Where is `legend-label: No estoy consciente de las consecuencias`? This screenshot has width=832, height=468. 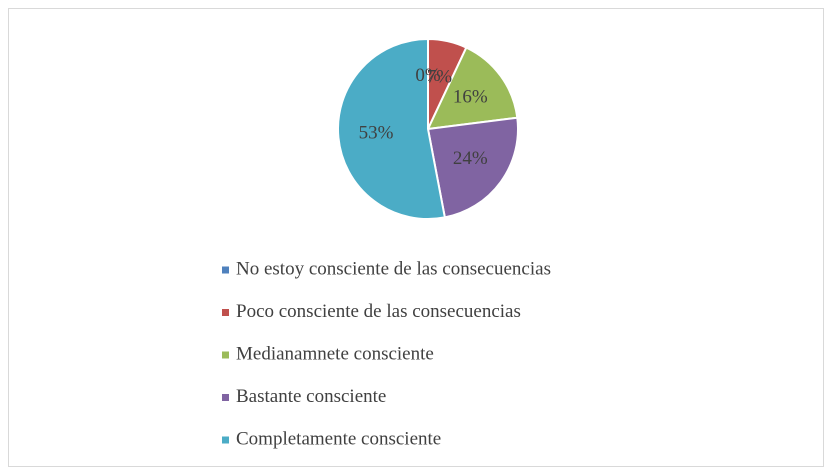
legend-label: No estoy consciente de las consecuencias is located at coordinates (393, 268).